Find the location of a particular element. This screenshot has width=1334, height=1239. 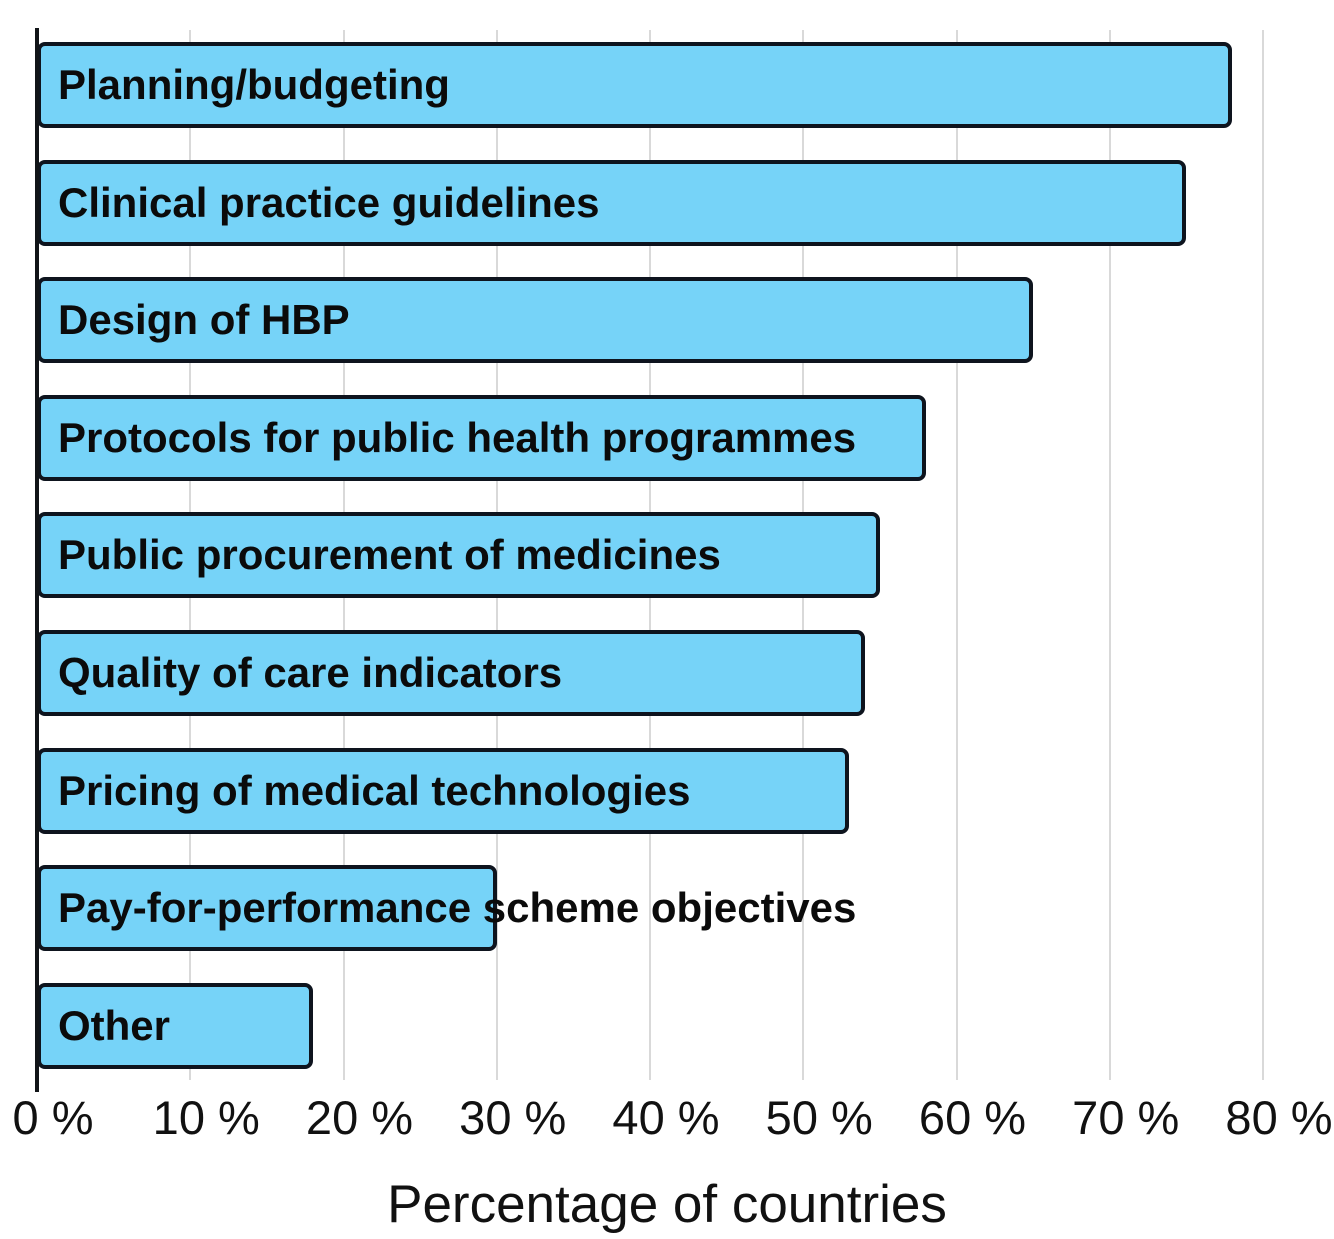

bar-pricing-of-medical-technologies: Pricing of medical technologies is located at coordinates (443, 790).